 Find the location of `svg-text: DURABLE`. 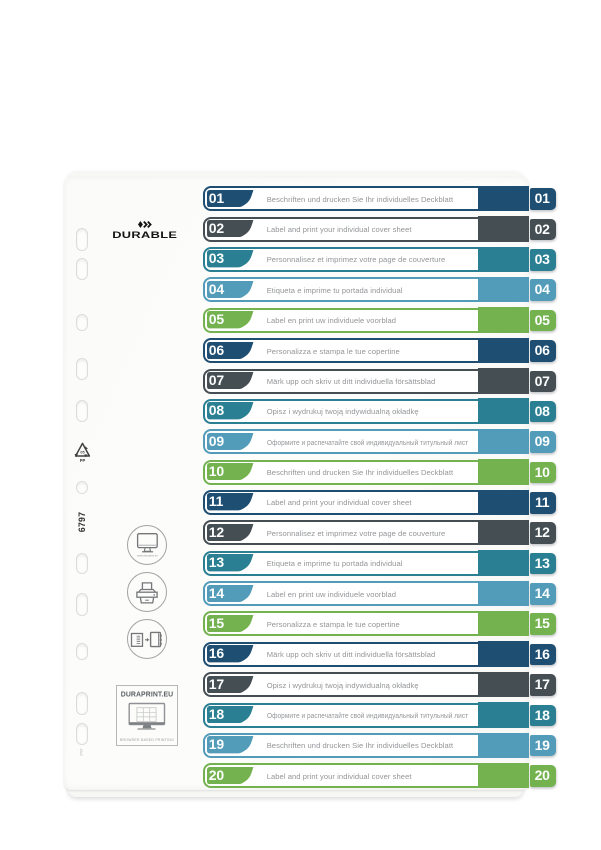

svg-text: DURABLE is located at coordinates (144, 235).